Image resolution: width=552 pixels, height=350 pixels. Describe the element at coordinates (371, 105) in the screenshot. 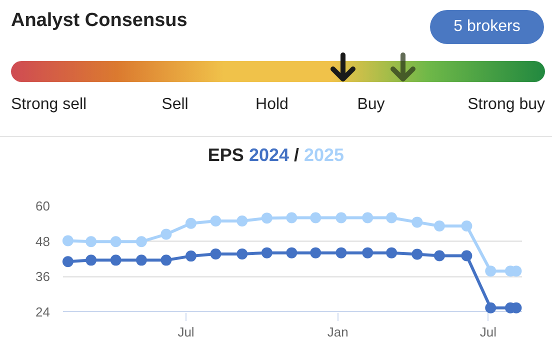

I see `category-label: Buy` at that location.